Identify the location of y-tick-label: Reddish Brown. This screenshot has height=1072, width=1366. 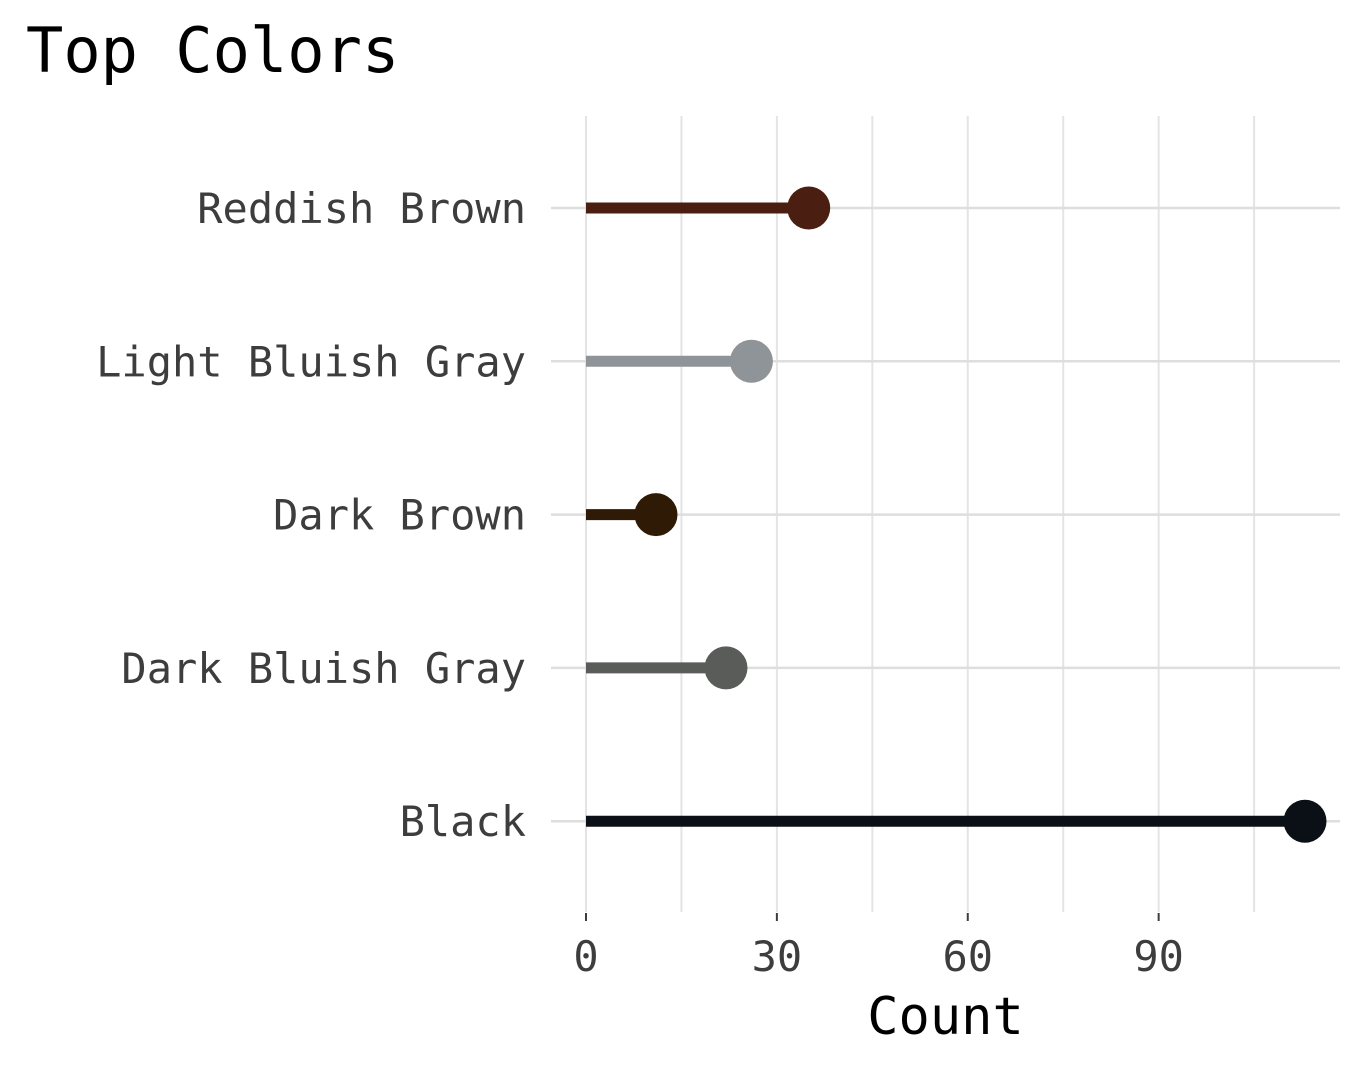
(361, 208).